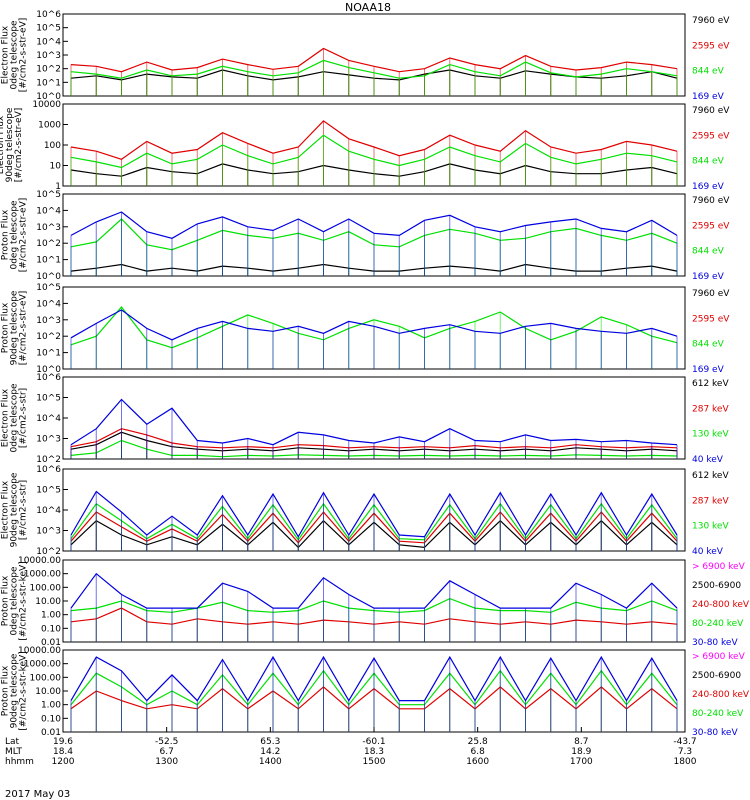  I want to click on y-tick-label: 10, so click(56, 167).